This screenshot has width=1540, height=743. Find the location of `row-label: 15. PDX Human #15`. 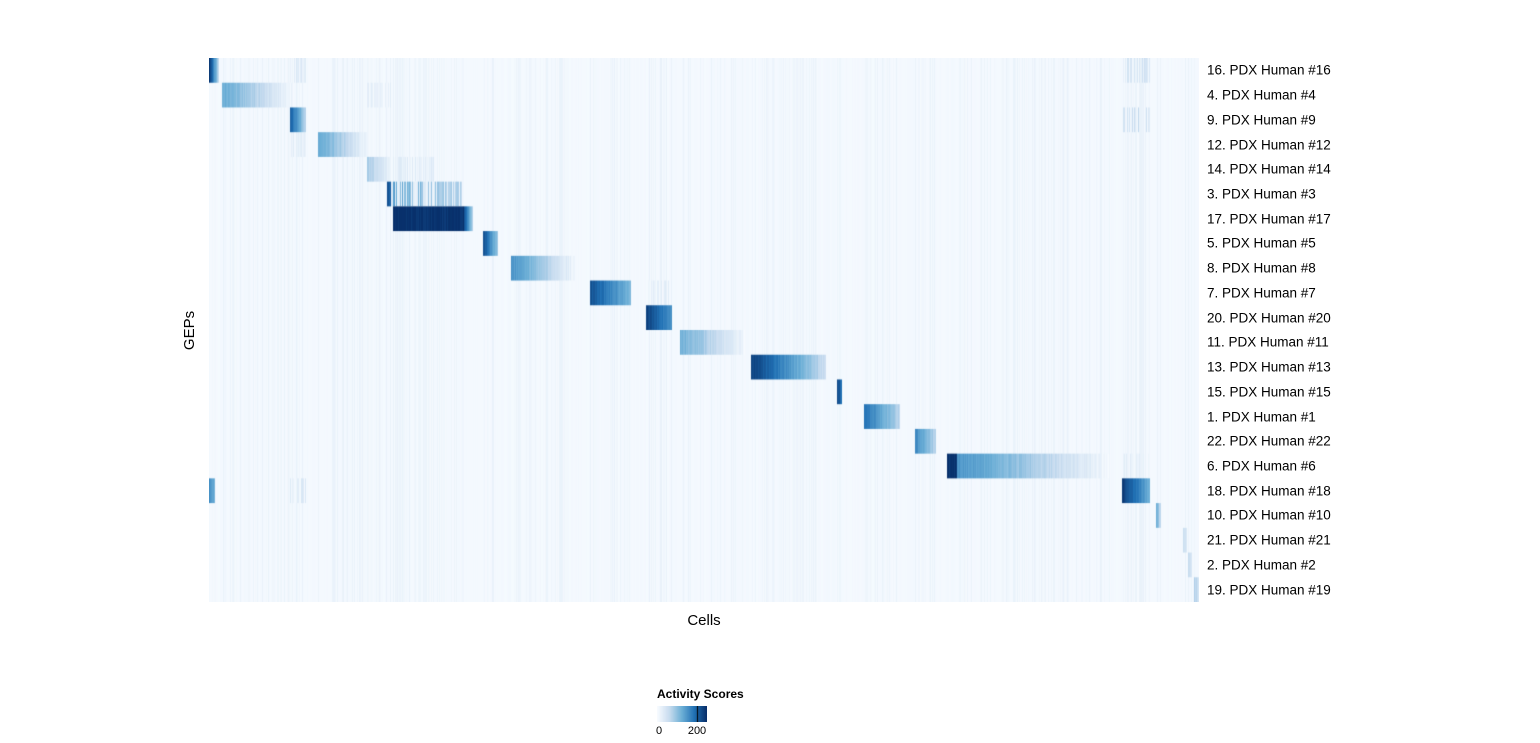

row-label: 15. PDX Human #15 is located at coordinates (1269, 392).